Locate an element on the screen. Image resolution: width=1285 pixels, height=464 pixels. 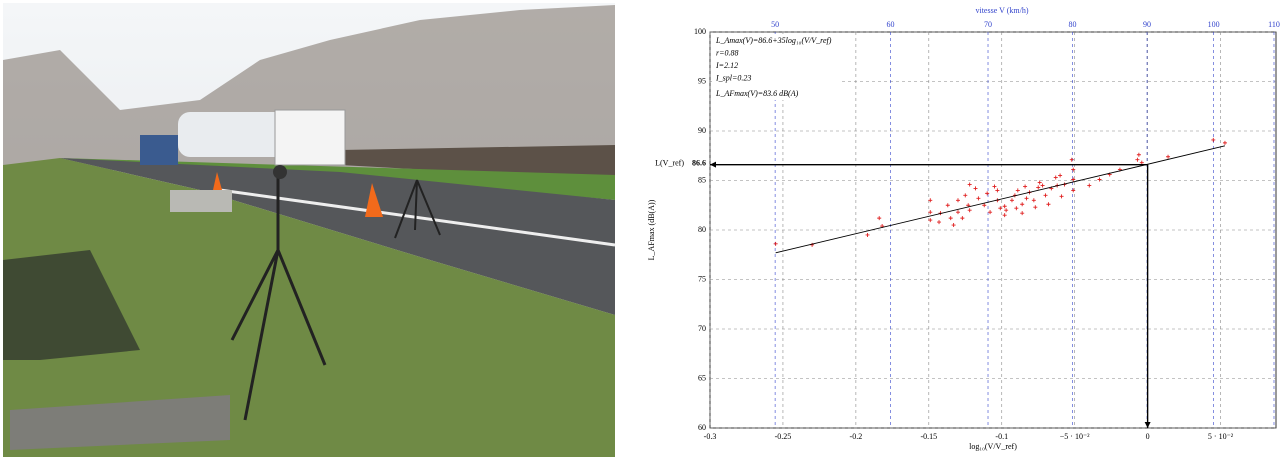
x-tick-label: −5 · 10⁻² is located at coordinates (1075, 436).